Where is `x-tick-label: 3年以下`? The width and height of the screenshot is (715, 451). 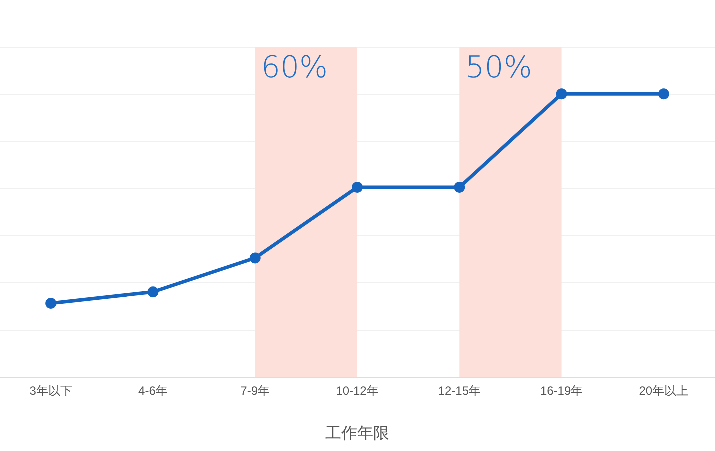 x-tick-label: 3年以下 is located at coordinates (51, 391).